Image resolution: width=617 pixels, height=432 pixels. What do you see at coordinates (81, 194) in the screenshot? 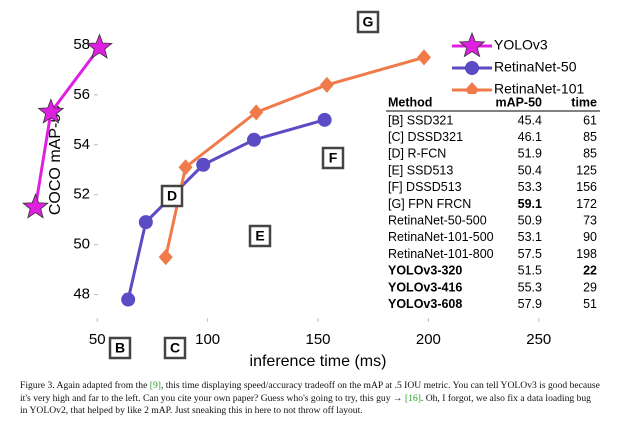
I see `y-tick-label: 52` at bounding box center [81, 194].